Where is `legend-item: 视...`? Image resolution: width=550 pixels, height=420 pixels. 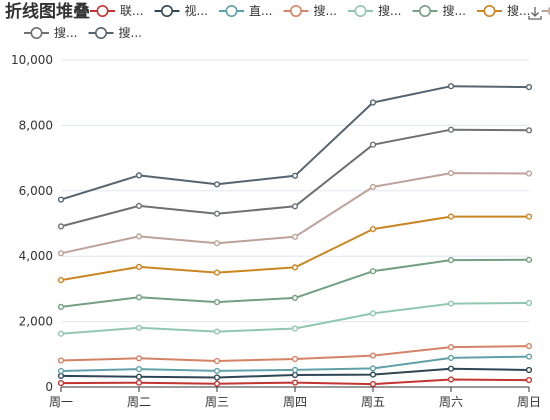 legend-item: 视... is located at coordinates (181, 10).